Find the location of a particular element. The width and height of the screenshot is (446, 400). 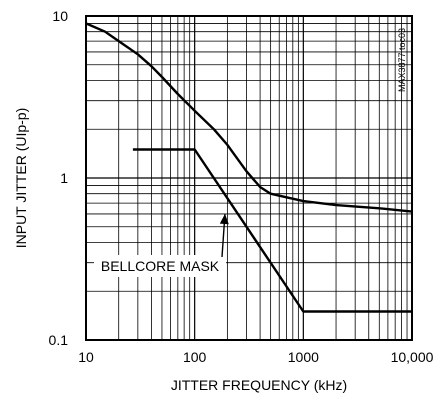

y-tick-label: 10 is located at coordinates (60, 16).